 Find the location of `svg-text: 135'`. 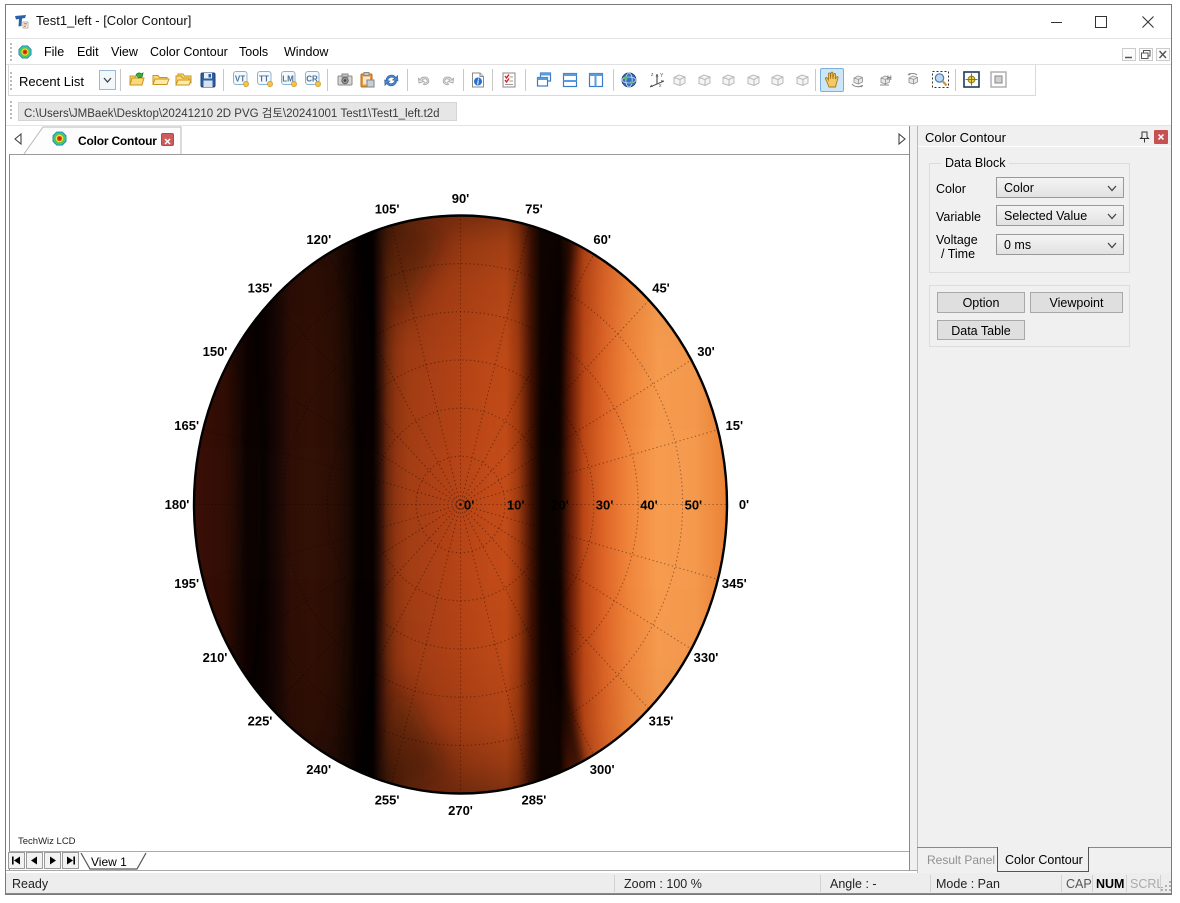

svg-text: 135' is located at coordinates (260, 288).